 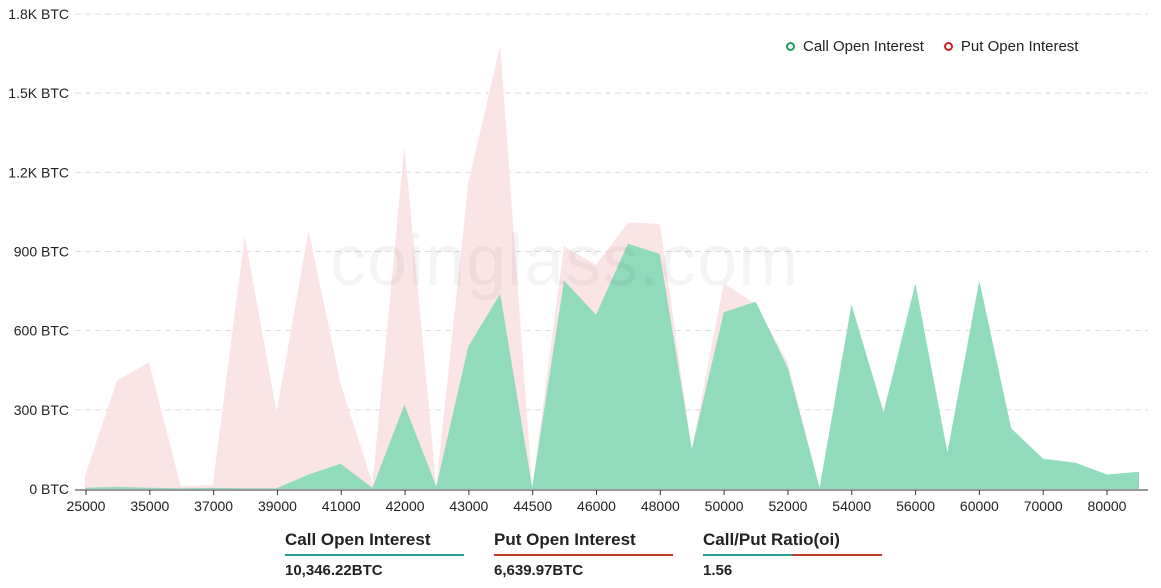 I want to click on y-tick-label: 1.8K BTC, so click(x=38, y=14).